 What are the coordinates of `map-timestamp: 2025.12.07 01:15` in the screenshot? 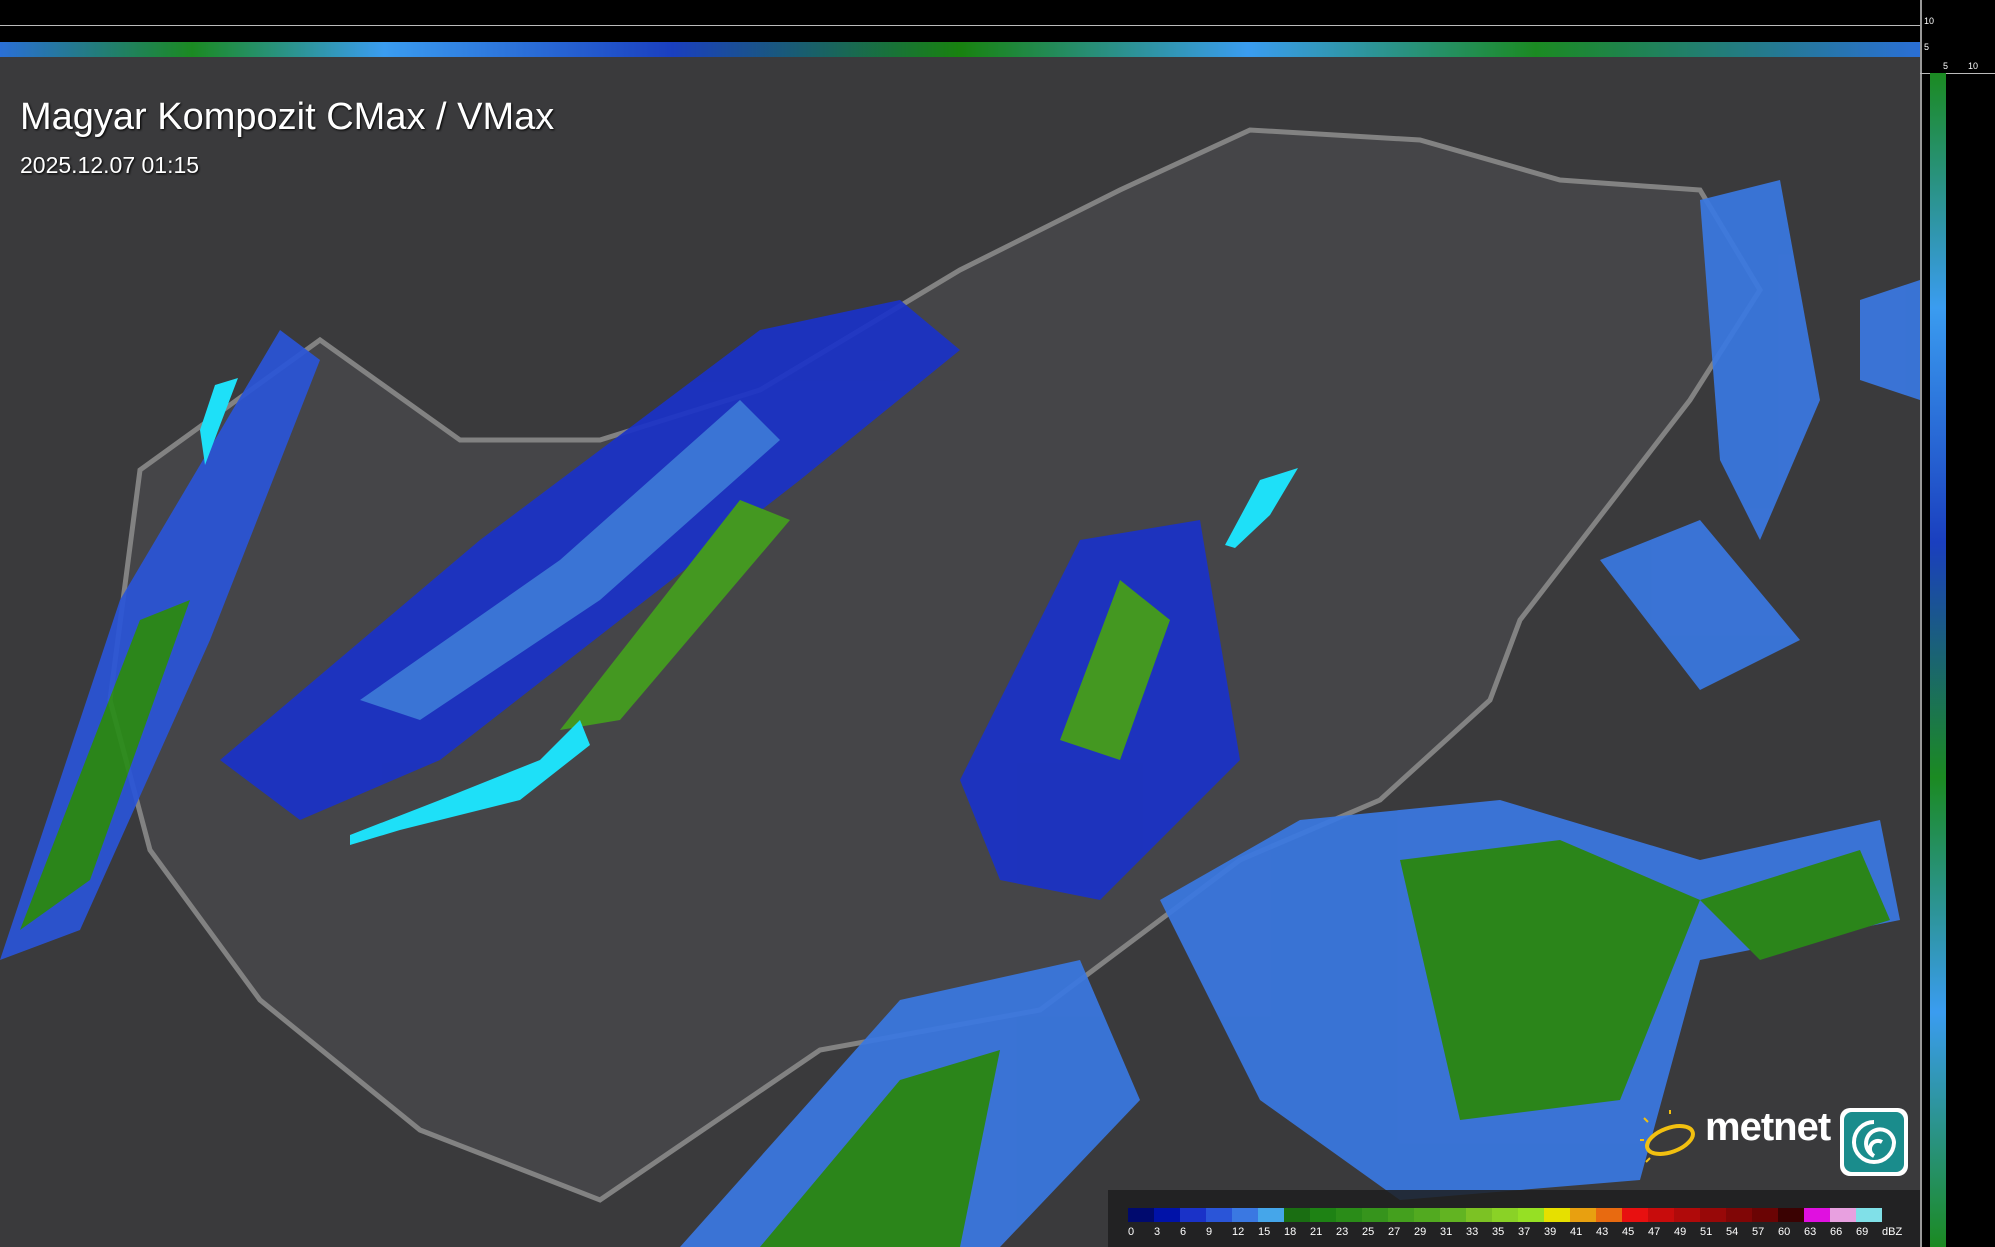 It's located at (110, 165).